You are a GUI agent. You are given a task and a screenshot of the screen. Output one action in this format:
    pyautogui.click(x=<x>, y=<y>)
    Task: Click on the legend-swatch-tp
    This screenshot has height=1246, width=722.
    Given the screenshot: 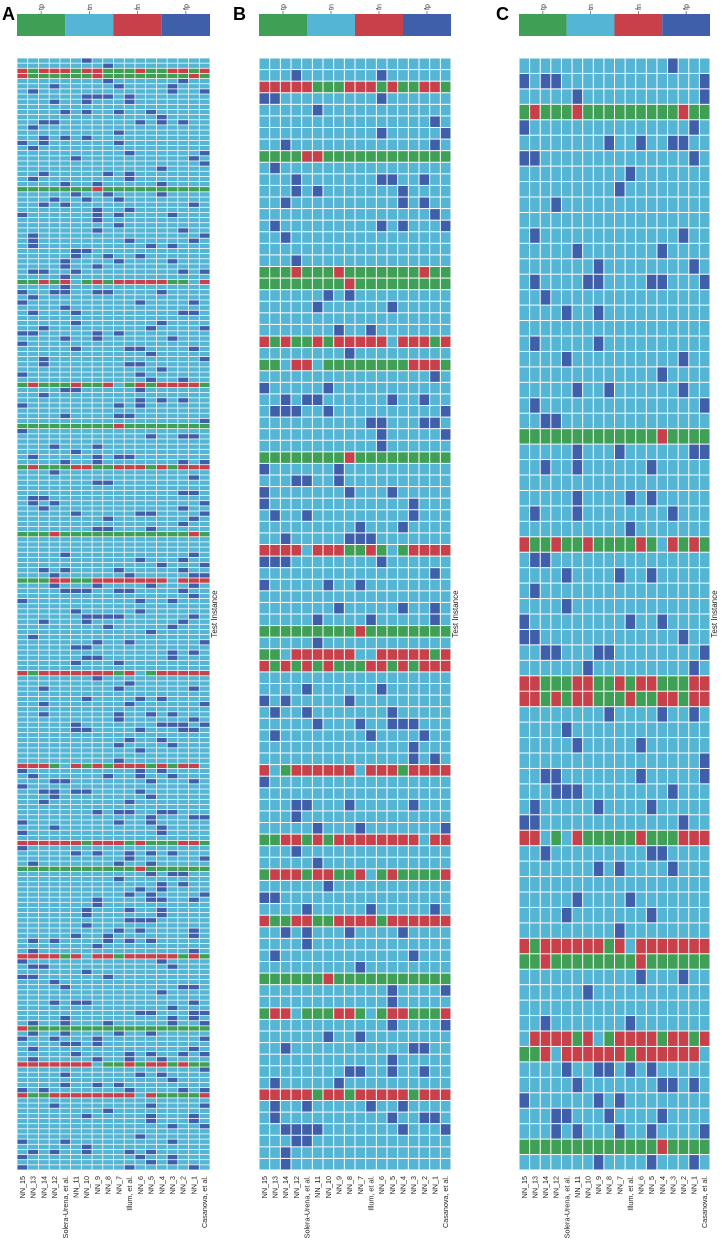 What is the action you would take?
    pyautogui.click(x=41, y=25)
    